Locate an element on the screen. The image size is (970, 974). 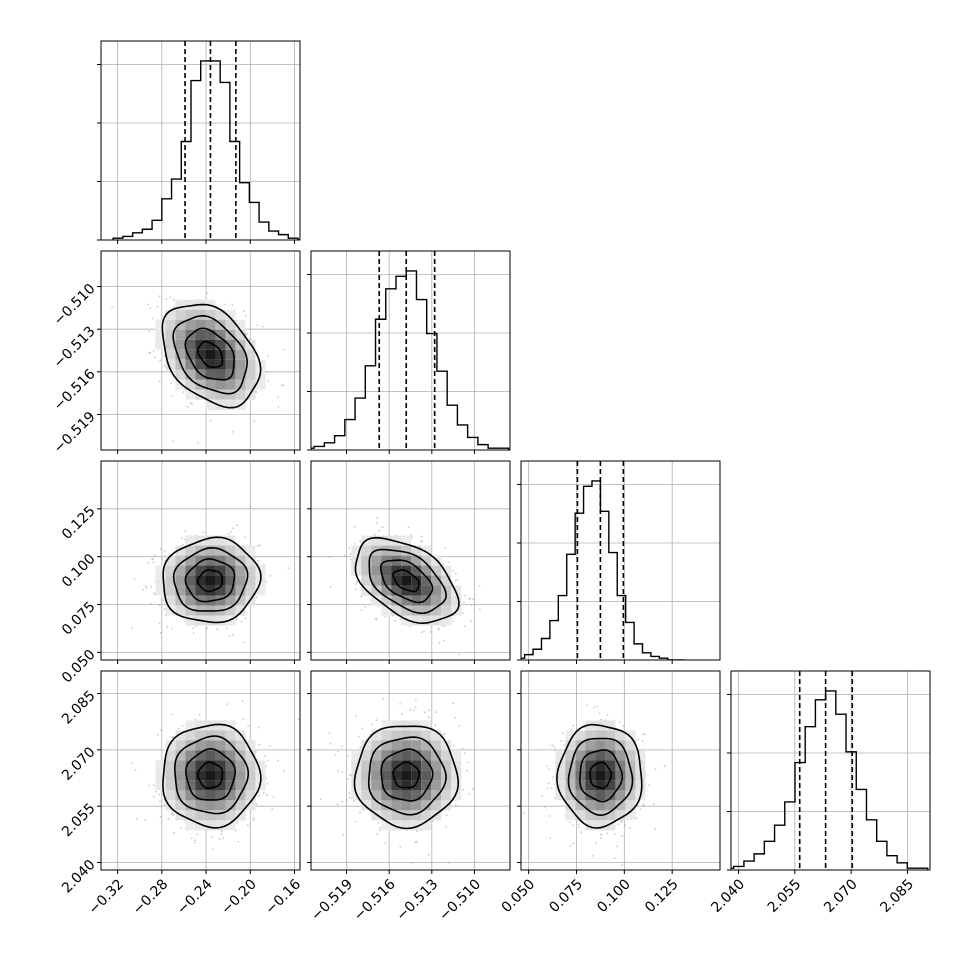
y-tick-label-3-2: 2.070 is located at coordinates (79, 764).